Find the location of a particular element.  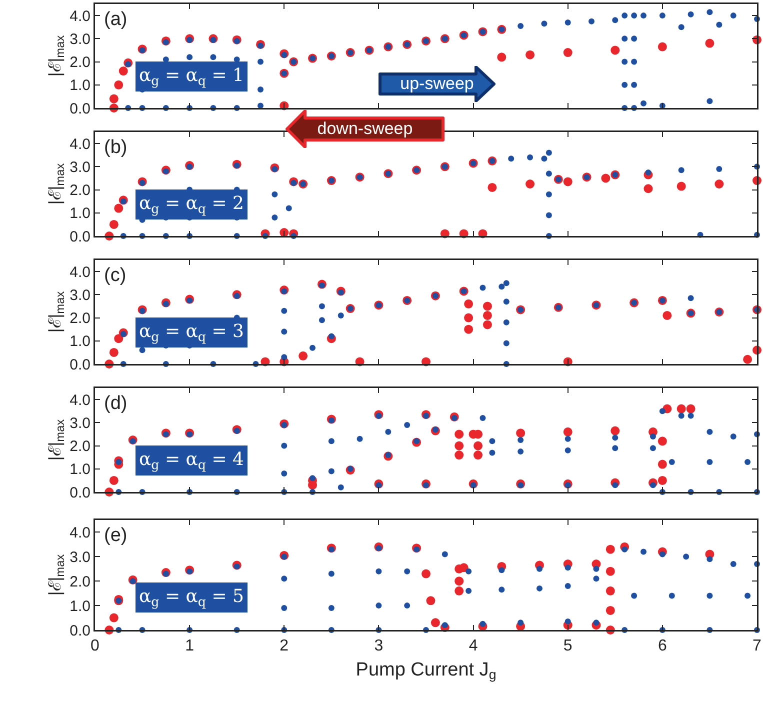

annotation: α$_{g}$ = α$_{q}$ = 2 is located at coordinates (191, 204).